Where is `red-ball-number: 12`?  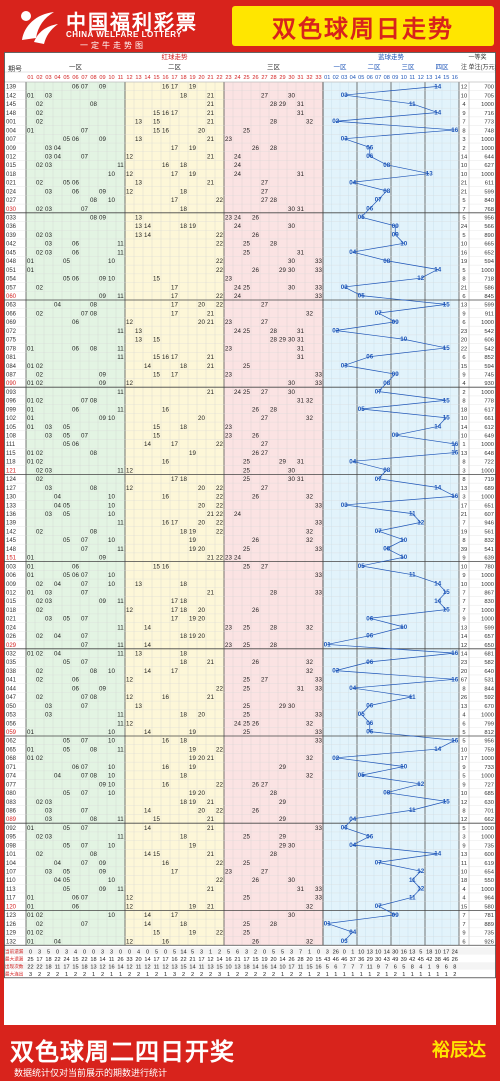
red-ball-number: 12 is located at coordinates (129, 383).